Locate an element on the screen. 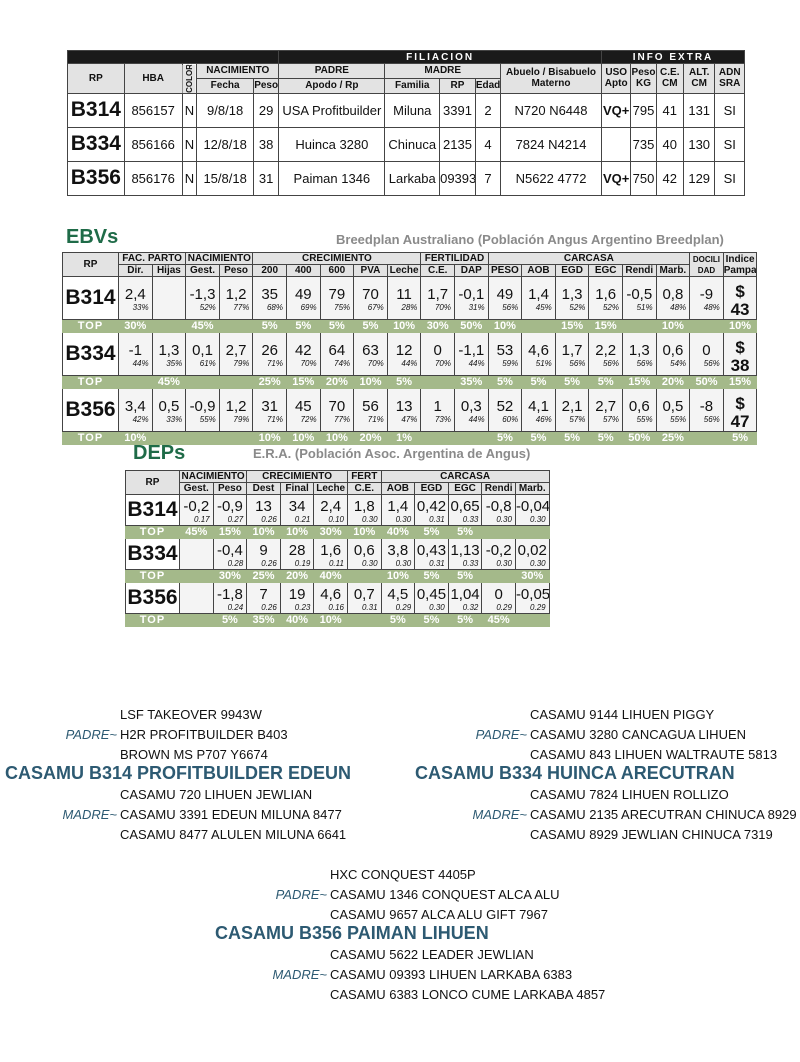  score-accuracy: 0.23 is located at coordinates (302, 607).